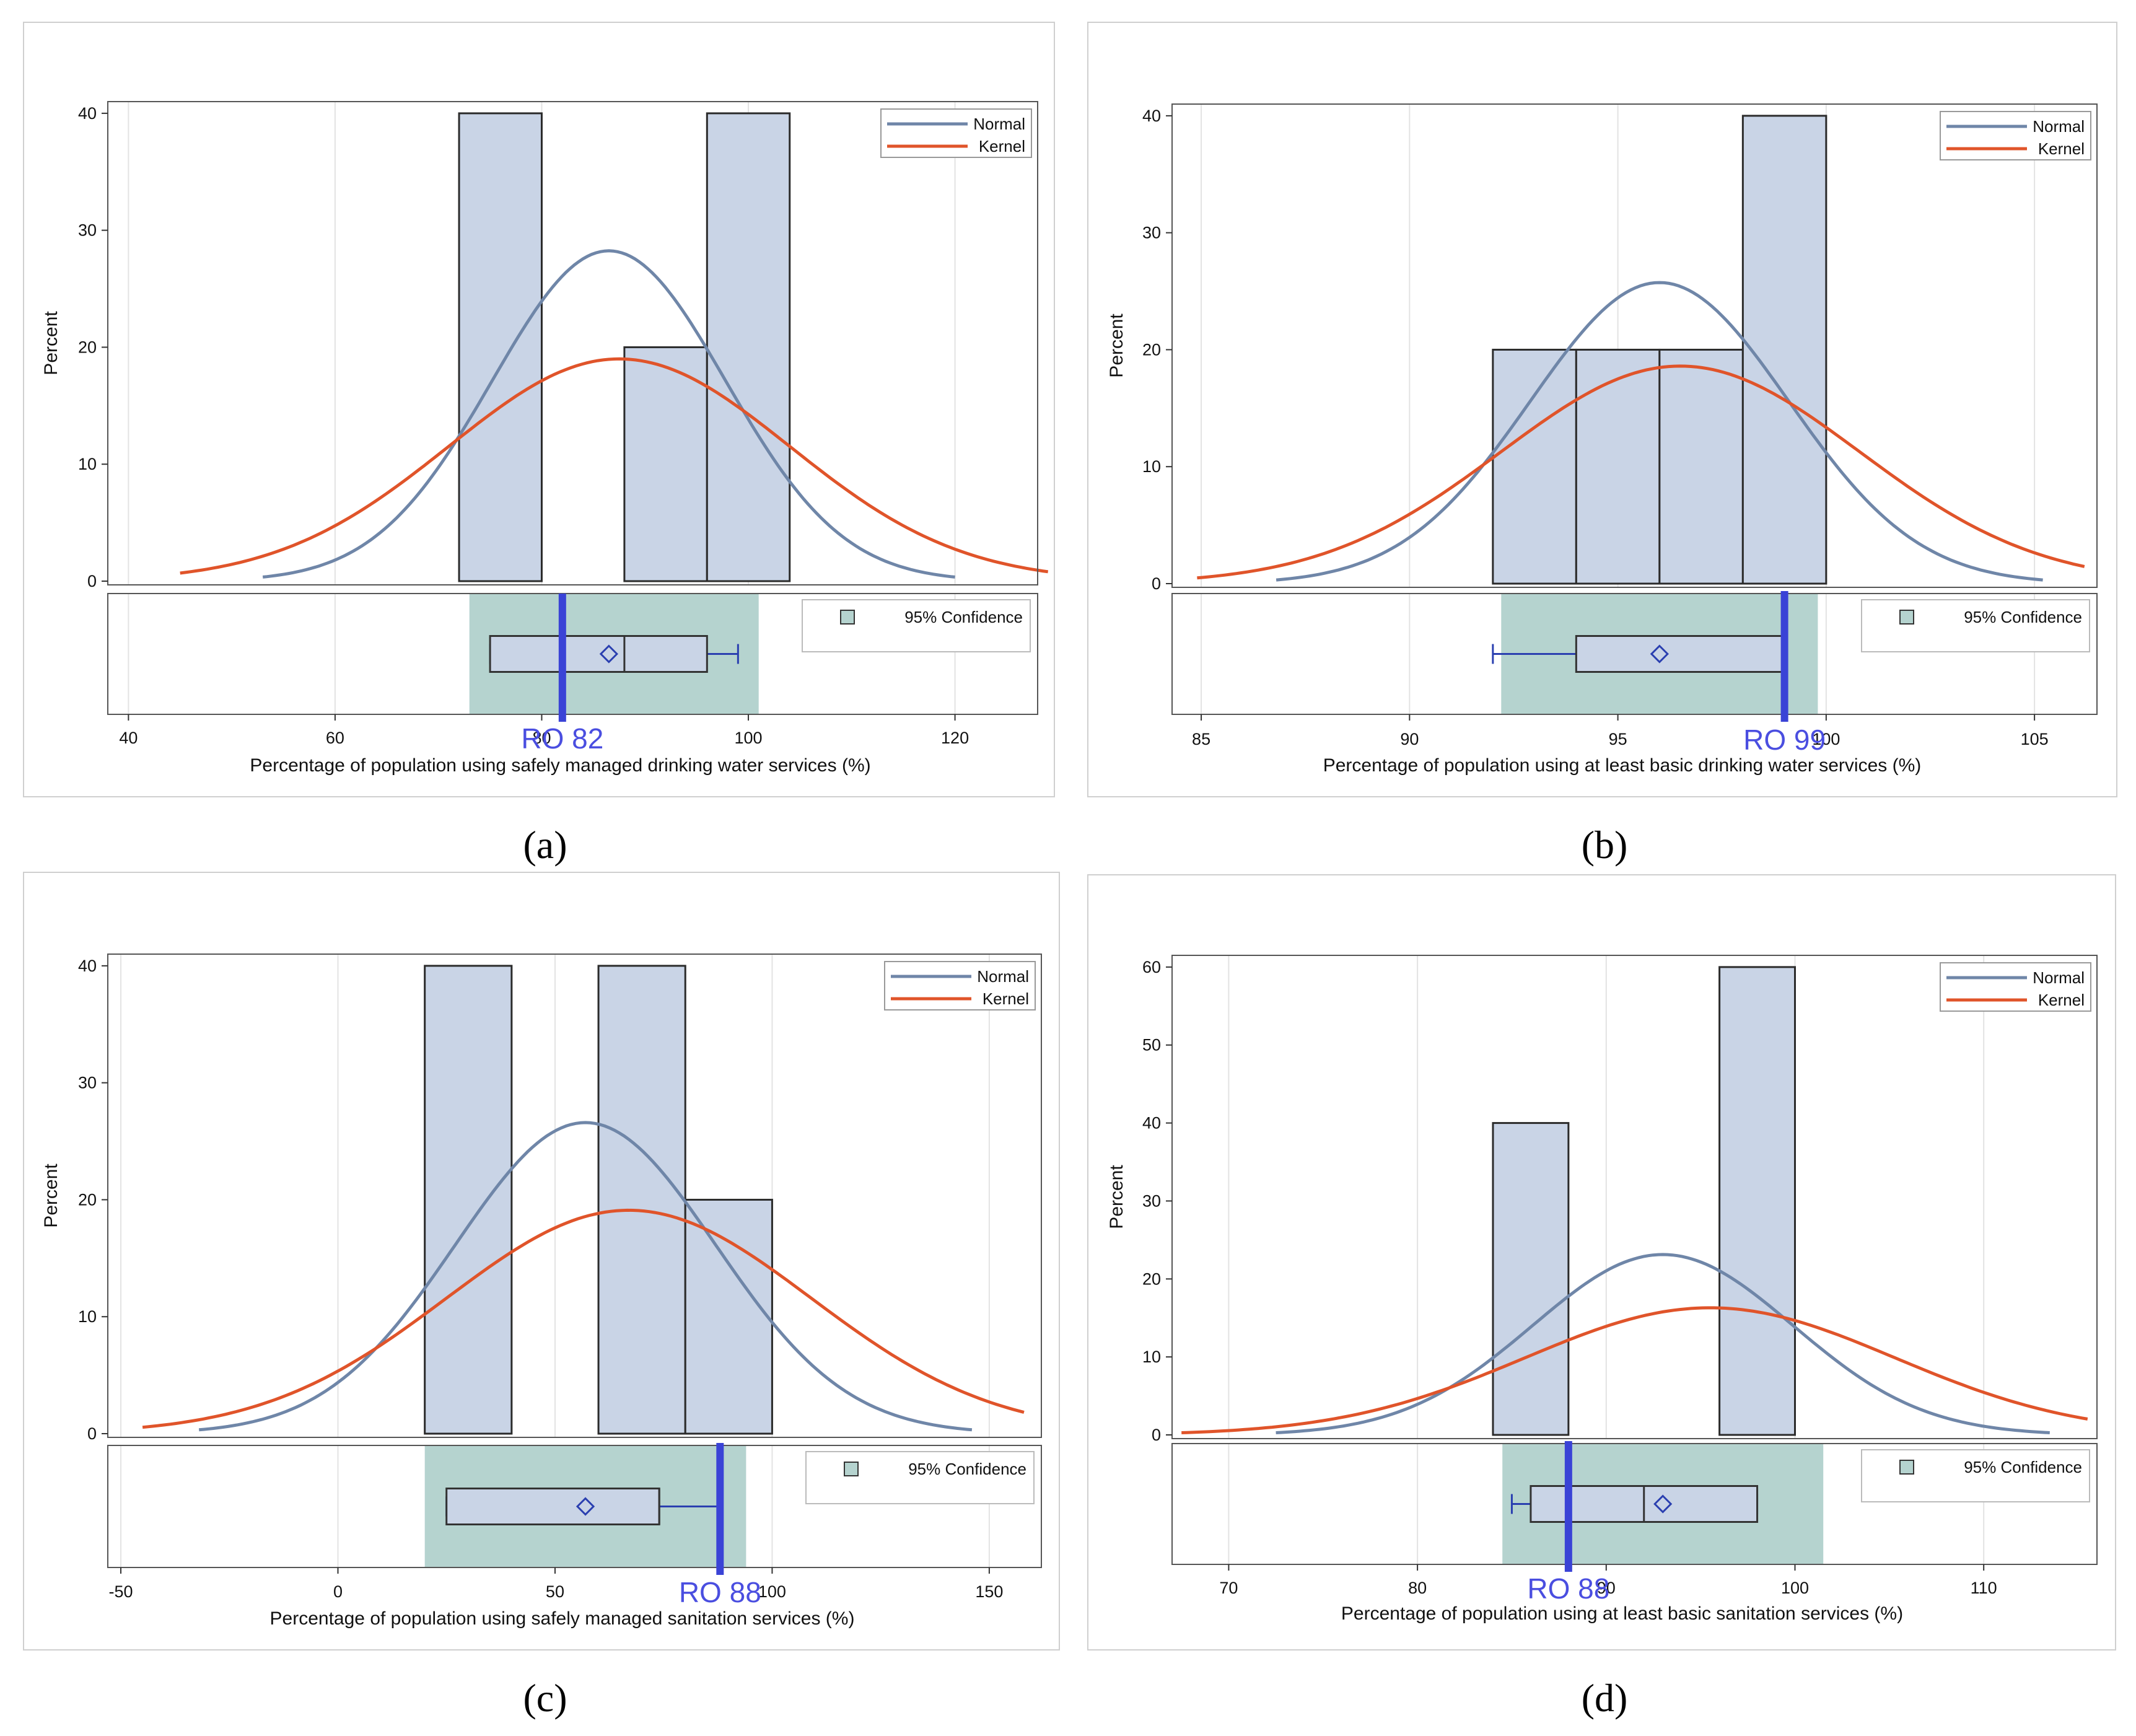 The image size is (2136, 1736). I want to click on panel-caption: (a), so click(545, 845).